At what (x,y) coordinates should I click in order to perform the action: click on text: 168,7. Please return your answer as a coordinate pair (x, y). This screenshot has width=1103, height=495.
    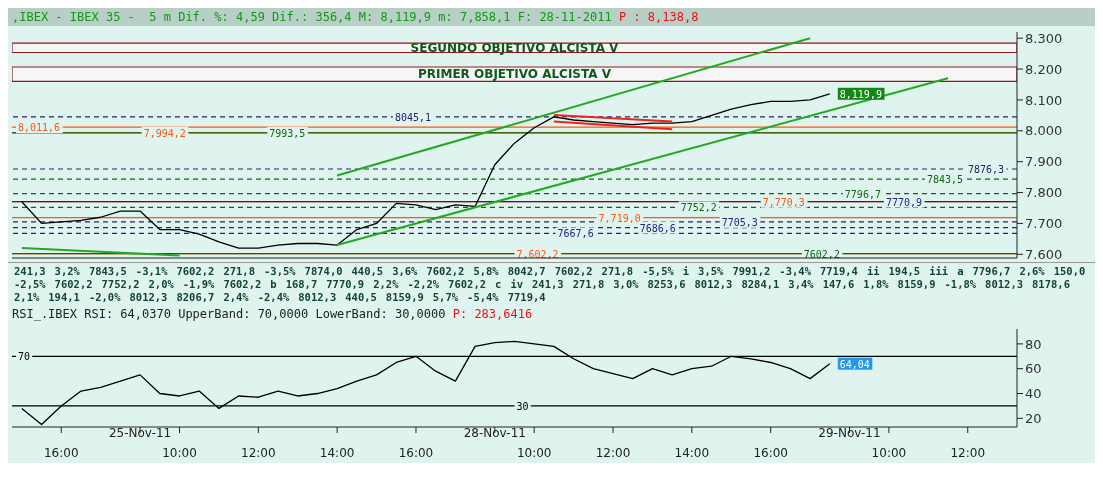
    Looking at the image, I should click on (301, 284).